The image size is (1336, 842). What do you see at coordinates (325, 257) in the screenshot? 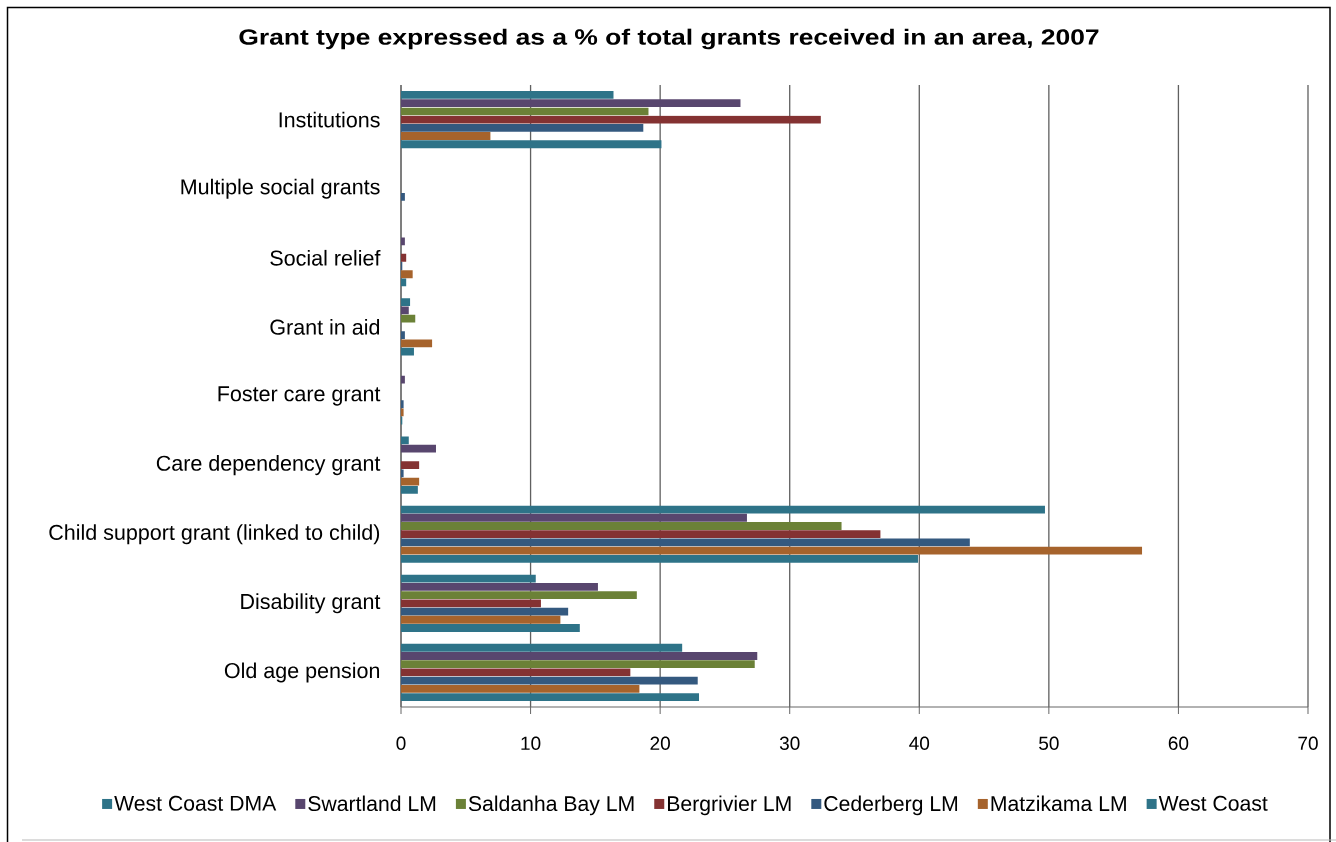
I see `y-tick-label: Social relief` at bounding box center [325, 257].